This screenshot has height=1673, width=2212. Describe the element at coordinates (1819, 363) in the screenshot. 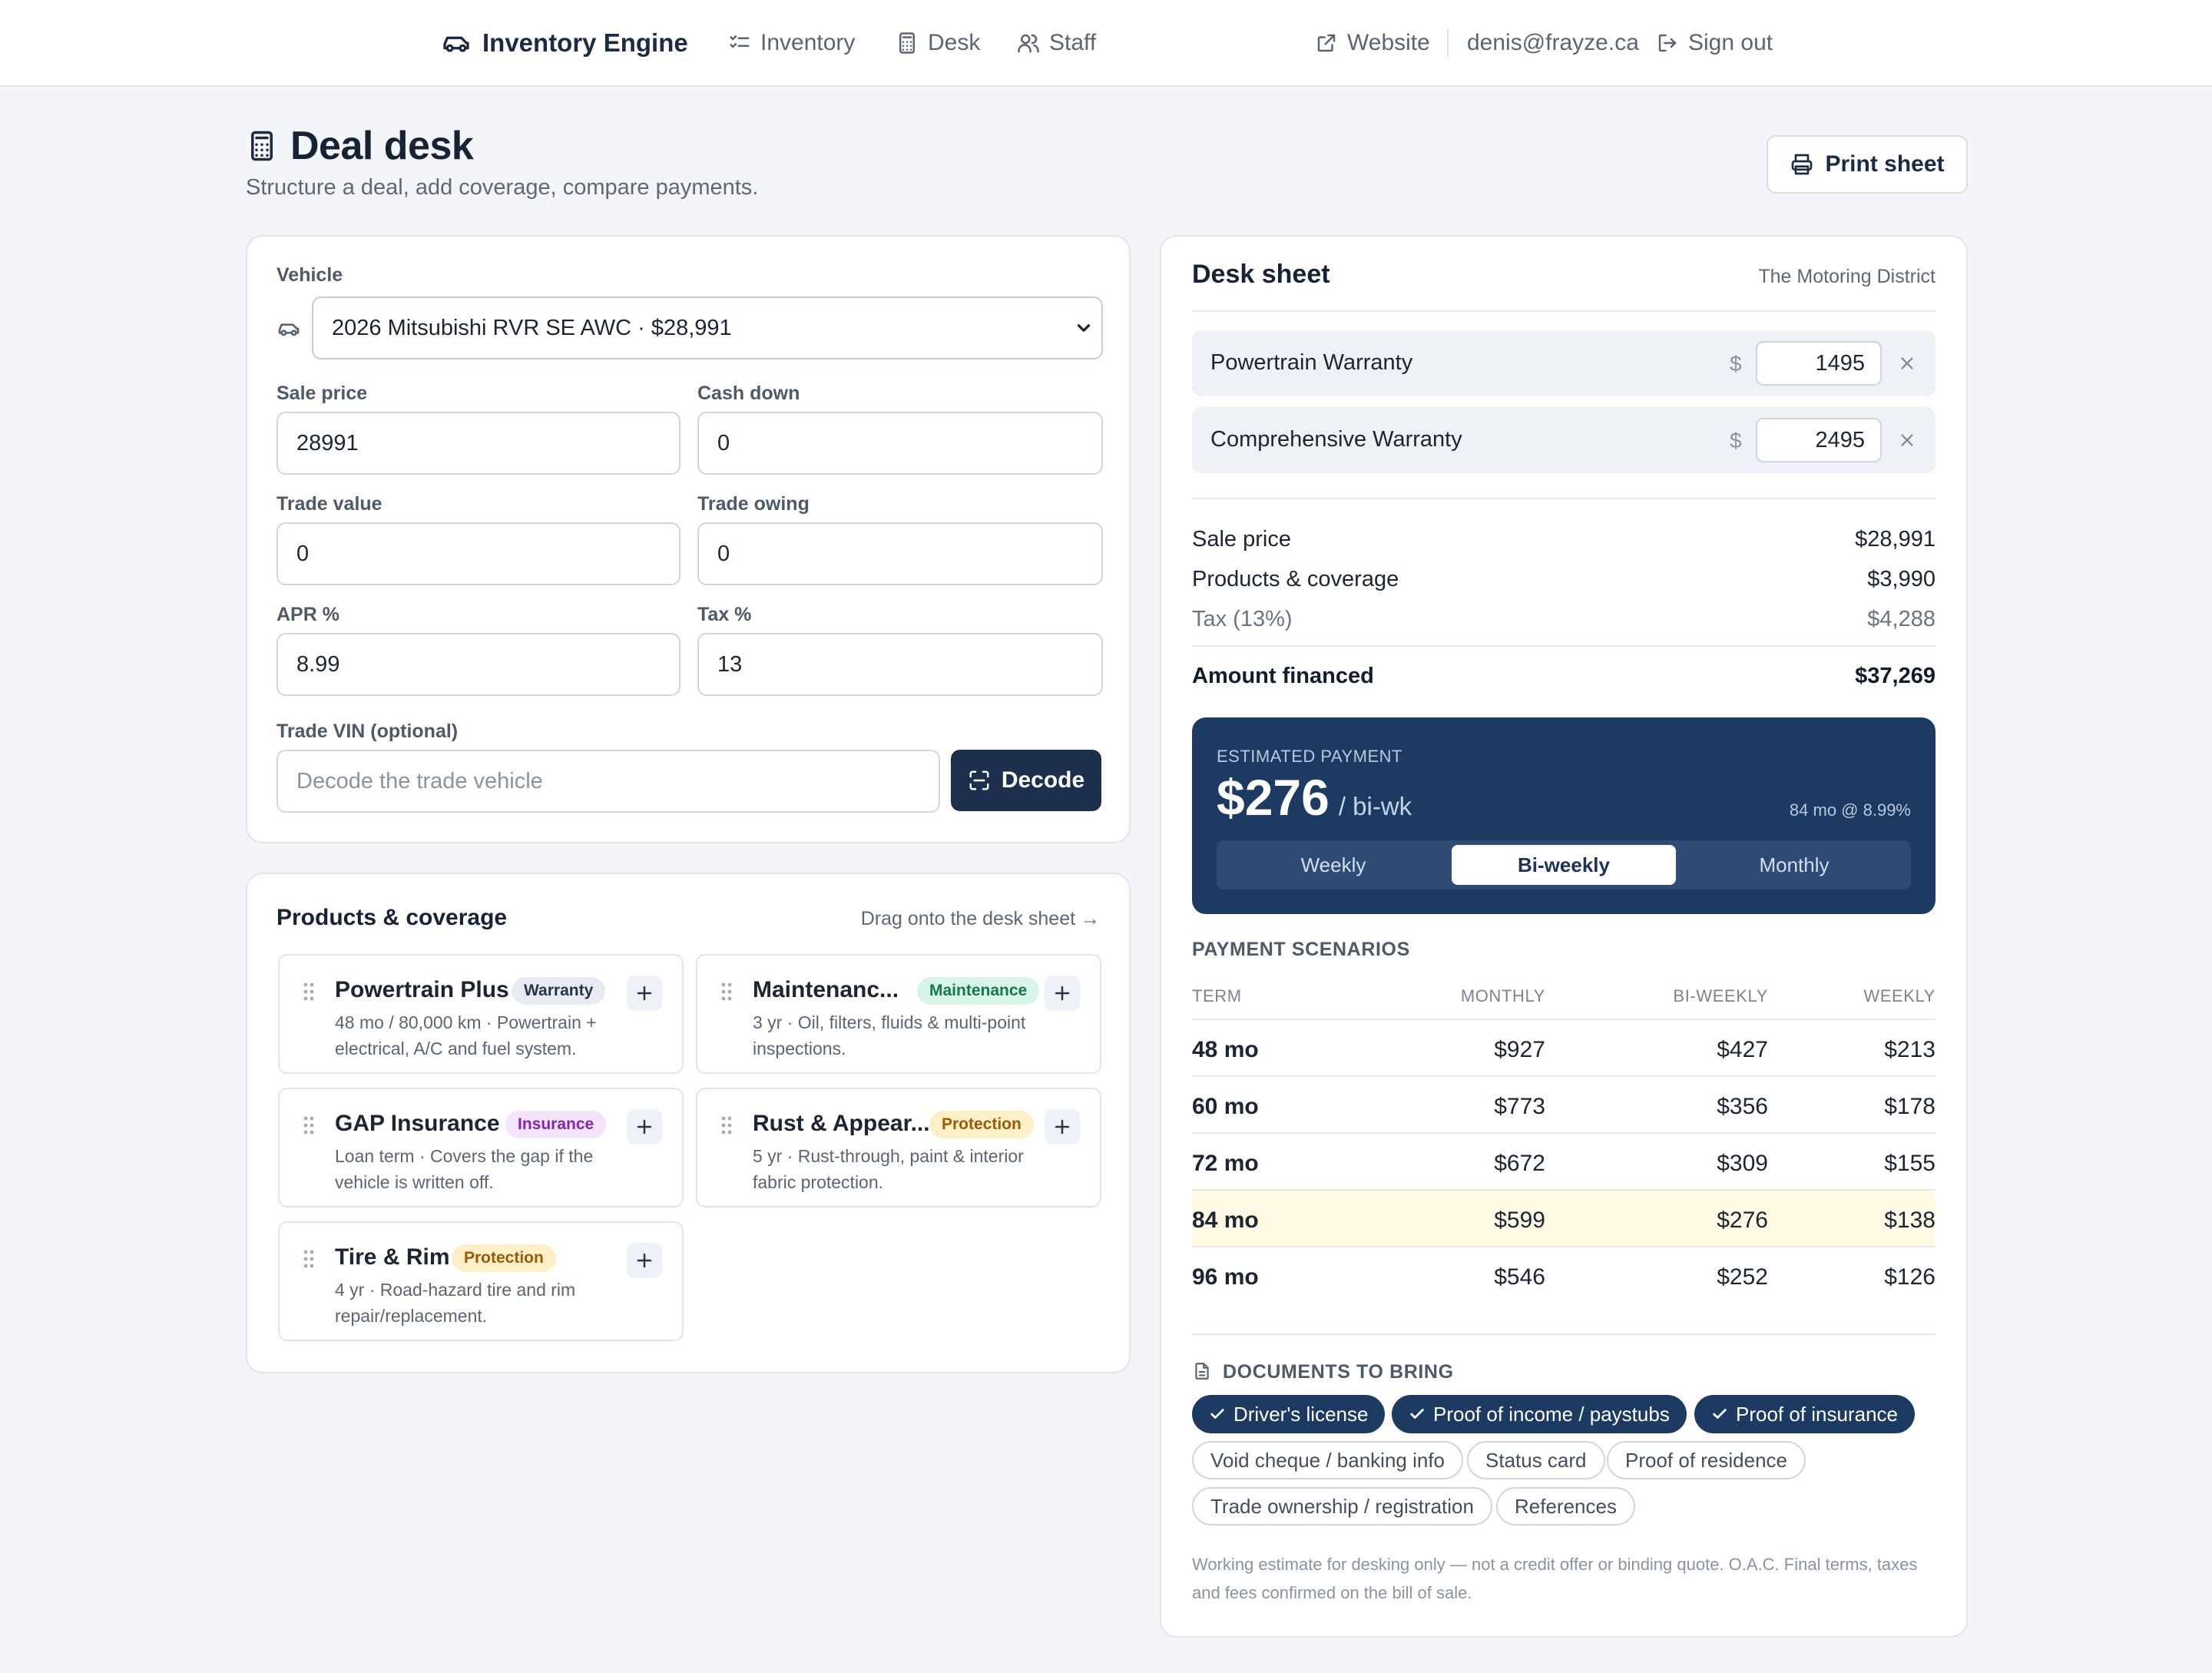

I see `coverage-amount-input: 1495` at that location.